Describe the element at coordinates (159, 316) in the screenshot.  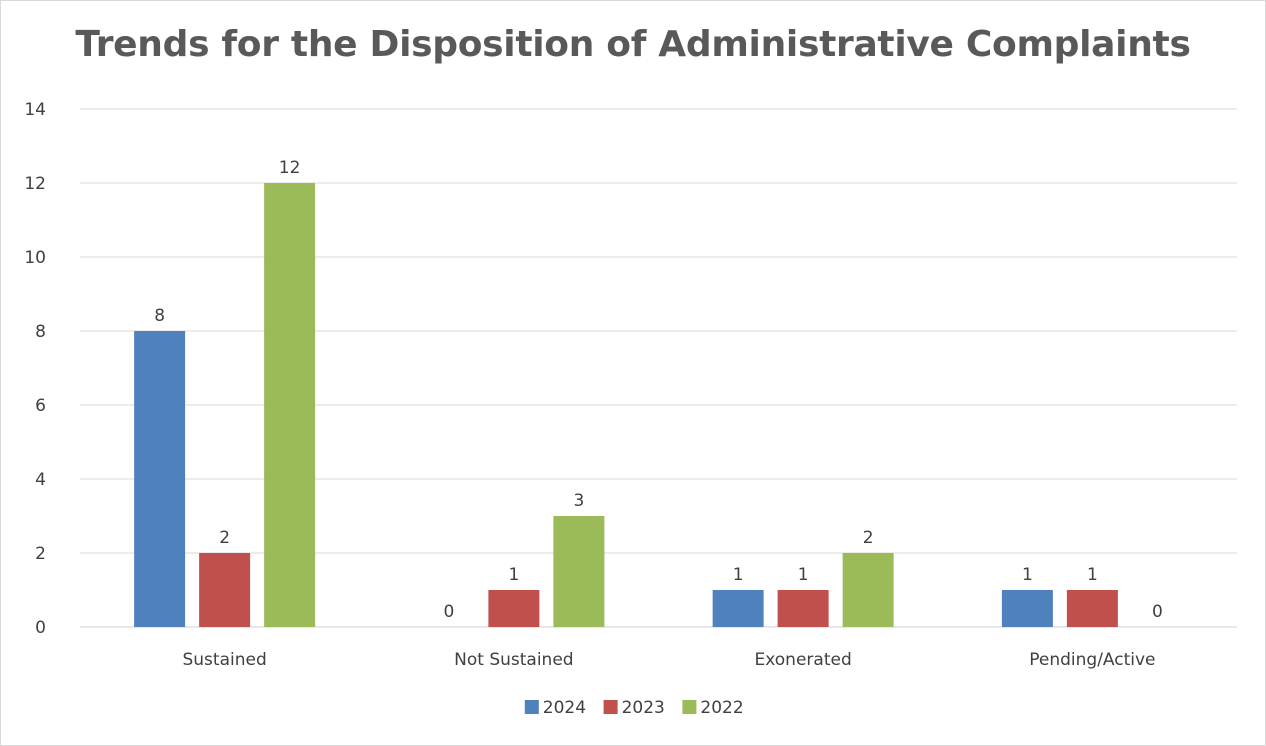
I see `data-label: 8` at that location.